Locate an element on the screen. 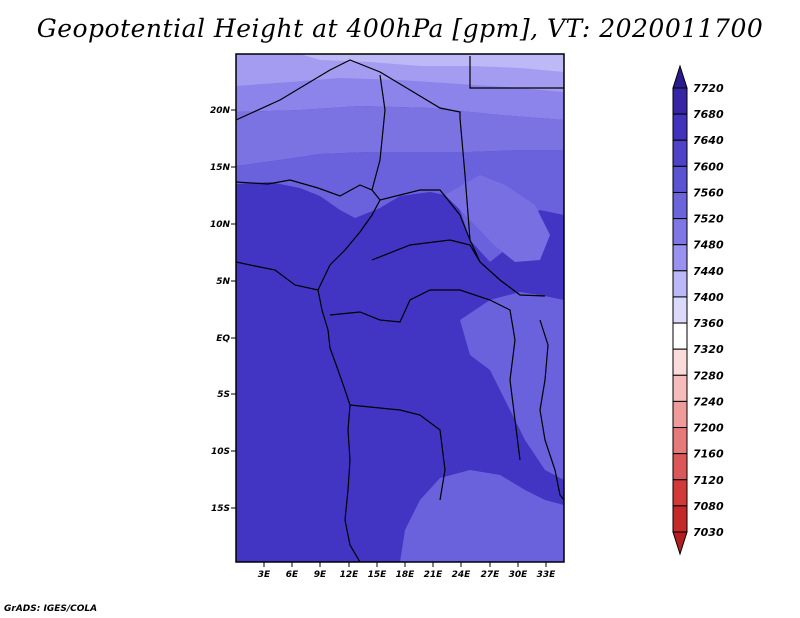 The height and width of the screenshot is (618, 800). colorbar-top-arrow is located at coordinates (680, 76).